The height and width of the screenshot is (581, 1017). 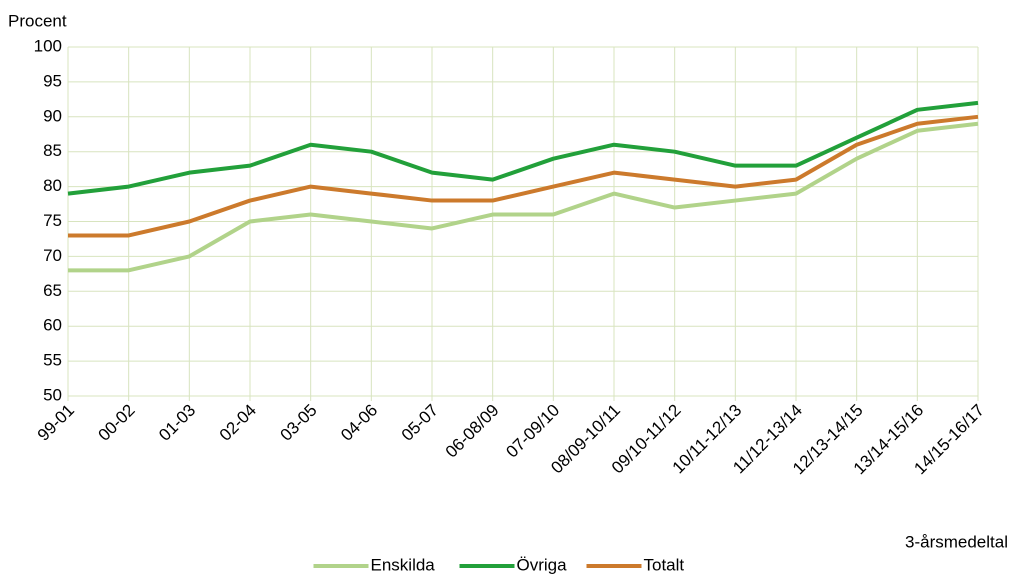 What do you see at coordinates (52, 115) in the screenshot?
I see `y-tick-label: 90` at bounding box center [52, 115].